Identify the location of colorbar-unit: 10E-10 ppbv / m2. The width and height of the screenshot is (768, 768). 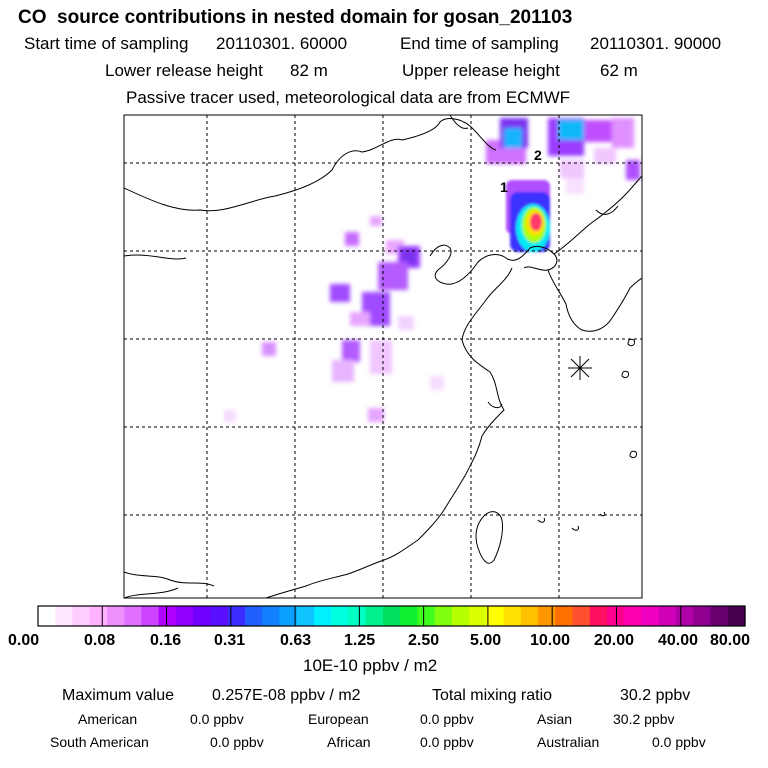
(370, 665).